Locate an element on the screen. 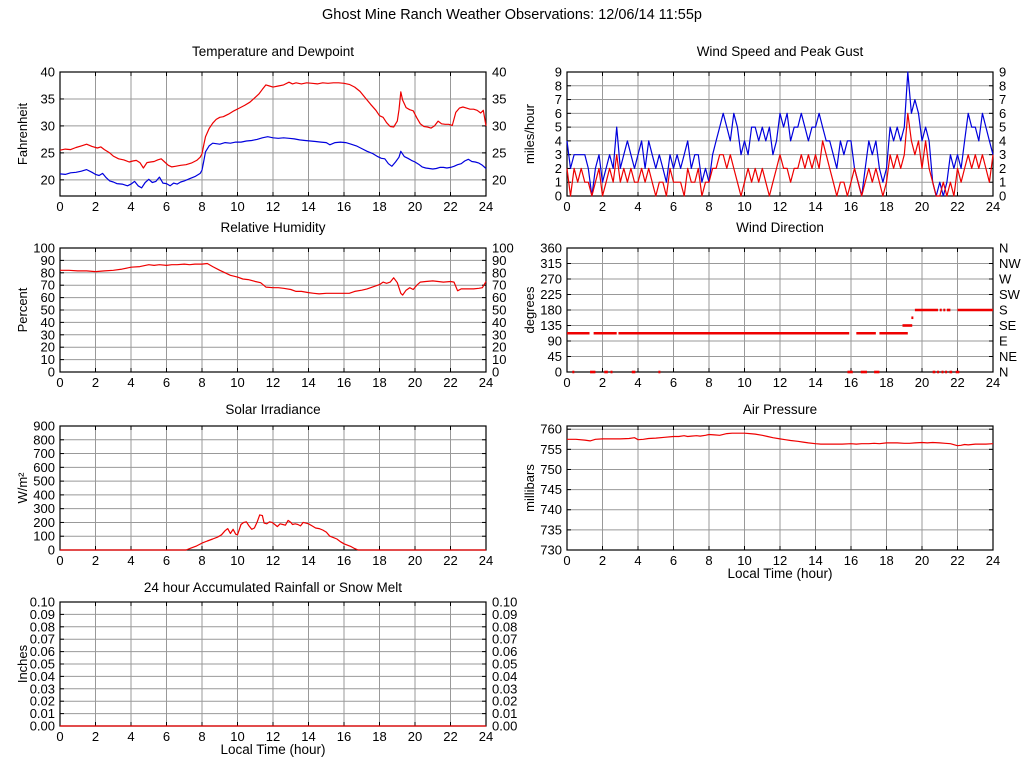 The width and height of the screenshot is (1024, 768). svg-text: 50 is located at coordinates (48, 310).